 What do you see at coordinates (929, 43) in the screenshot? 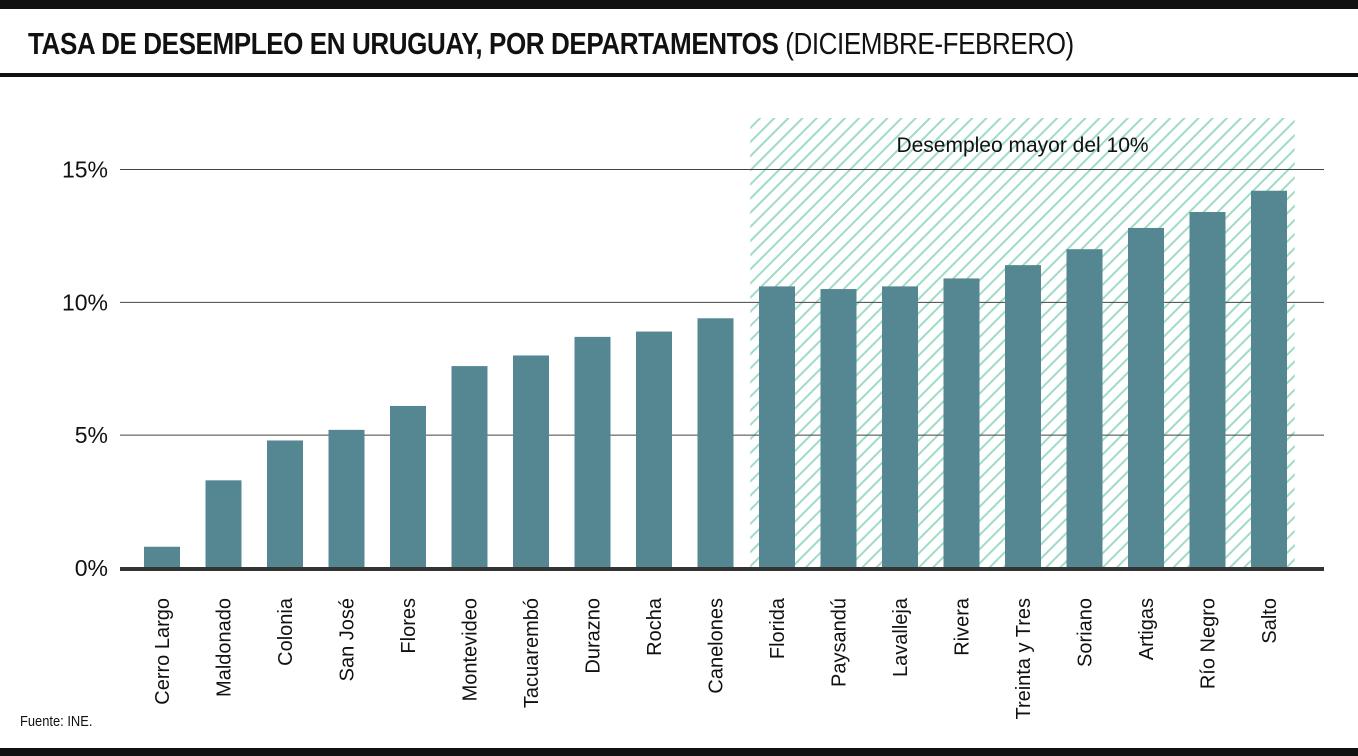
I see `chart-subtitle: (DICIEMBRE-FEBRERO)` at bounding box center [929, 43].